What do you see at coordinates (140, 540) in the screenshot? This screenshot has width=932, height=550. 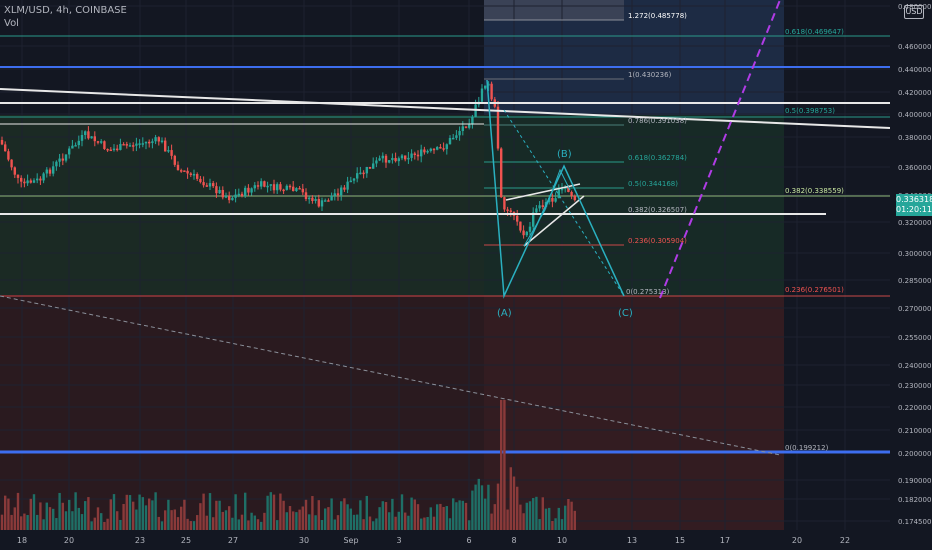 I see `x-tick-label: 23` at bounding box center [140, 540].